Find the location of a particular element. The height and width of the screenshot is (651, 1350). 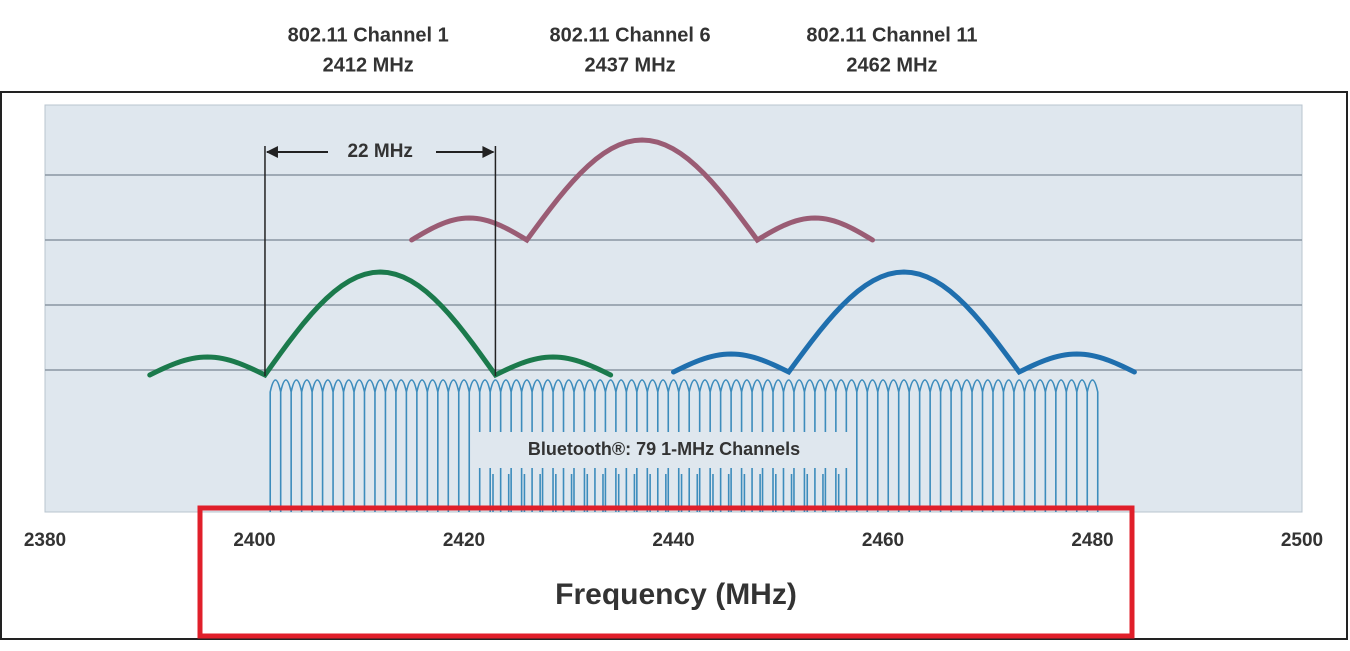

bandwidth-label: 22 MHz is located at coordinates (379, 151).